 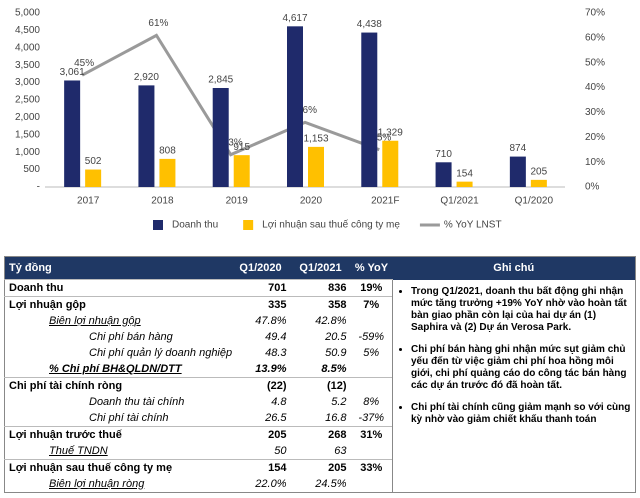 I want to click on cell-text: Doanh thu tài chính, so click(x=137, y=401).